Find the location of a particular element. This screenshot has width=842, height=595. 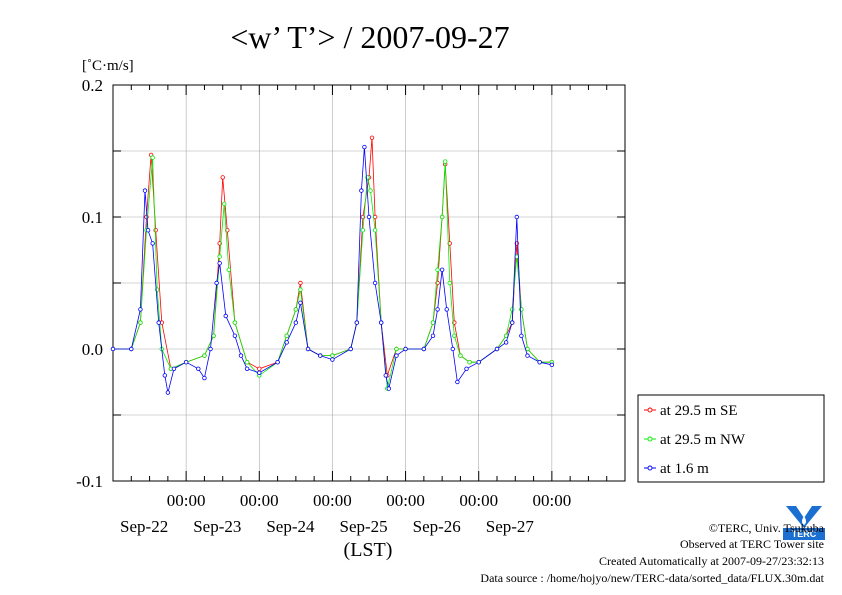

terc-logo: TERC is located at coordinates (804, 521).